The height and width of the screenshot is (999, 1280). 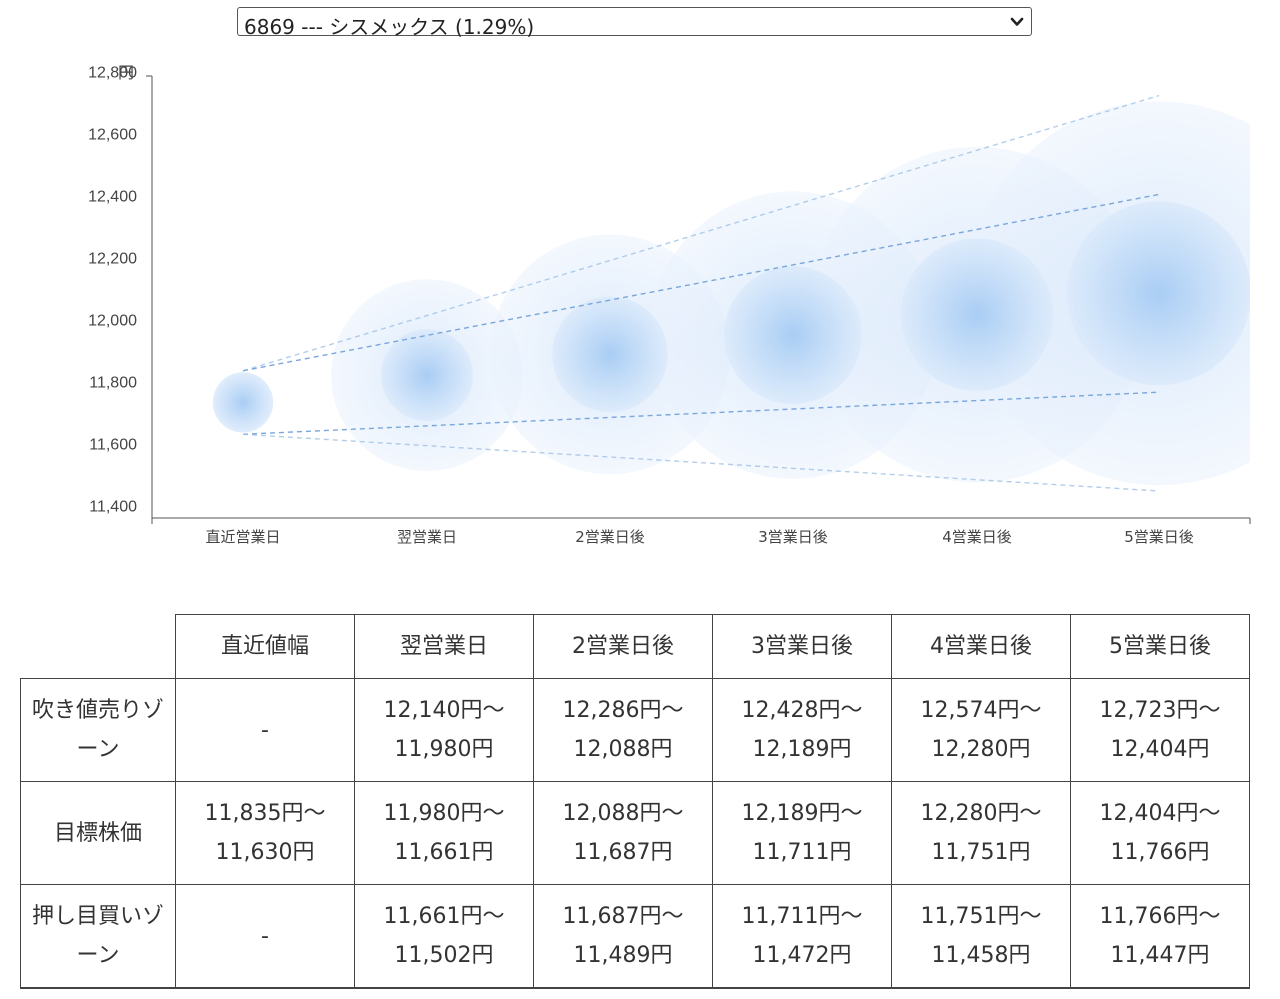 What do you see at coordinates (981, 730) in the screenshot?
I see `table-cell: 12,574円〜 12,280円` at bounding box center [981, 730].